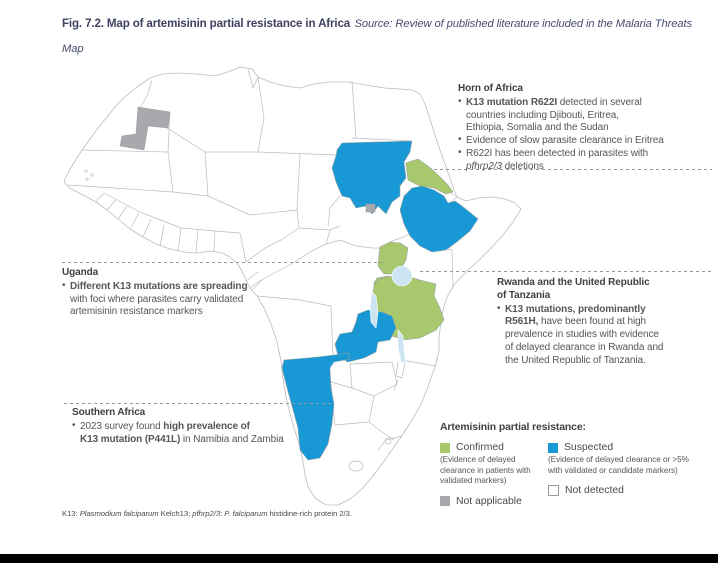 Image resolution: width=718 pixels, height=563 pixels. What do you see at coordinates (402, 346) in the screenshot?
I see `lake-malawi` at bounding box center [402, 346].